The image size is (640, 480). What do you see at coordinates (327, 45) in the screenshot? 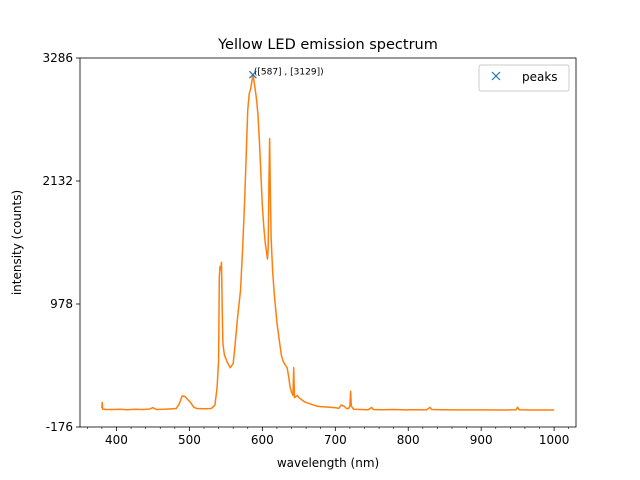
I see `chart-title: Yellow LED emission spectrum` at bounding box center [327, 45].